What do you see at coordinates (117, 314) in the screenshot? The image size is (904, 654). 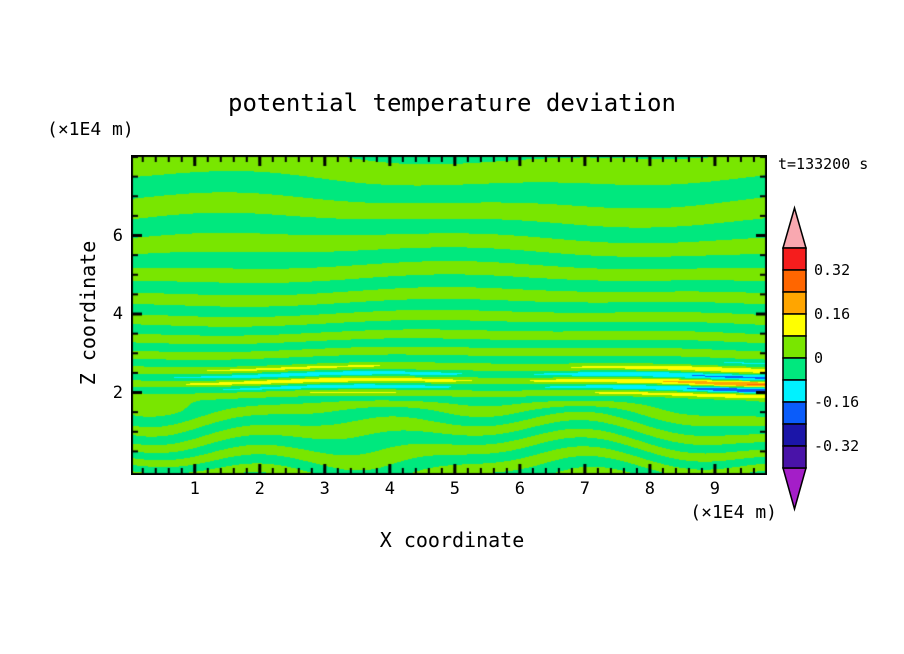 I see `z-tick-label: 4` at bounding box center [117, 314].